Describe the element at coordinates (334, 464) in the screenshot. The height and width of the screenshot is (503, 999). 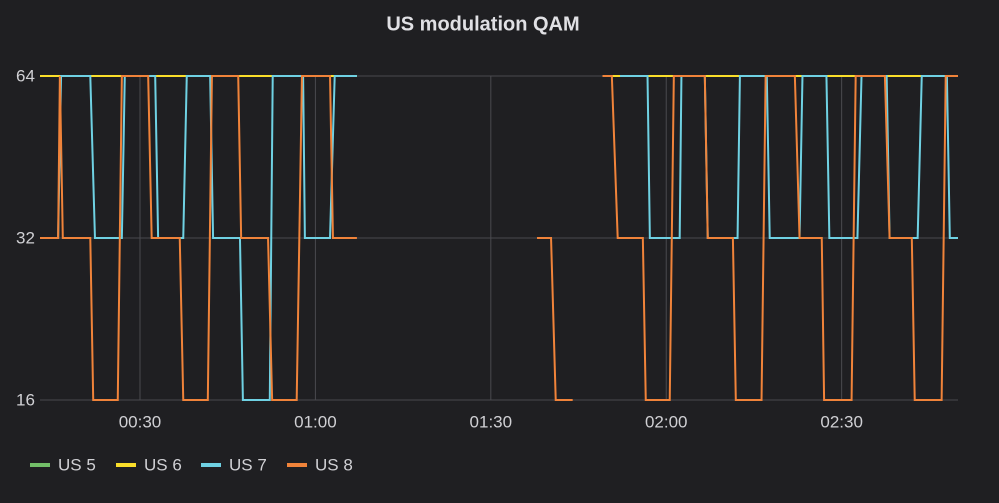
I see `legend-label: US 8` at that location.